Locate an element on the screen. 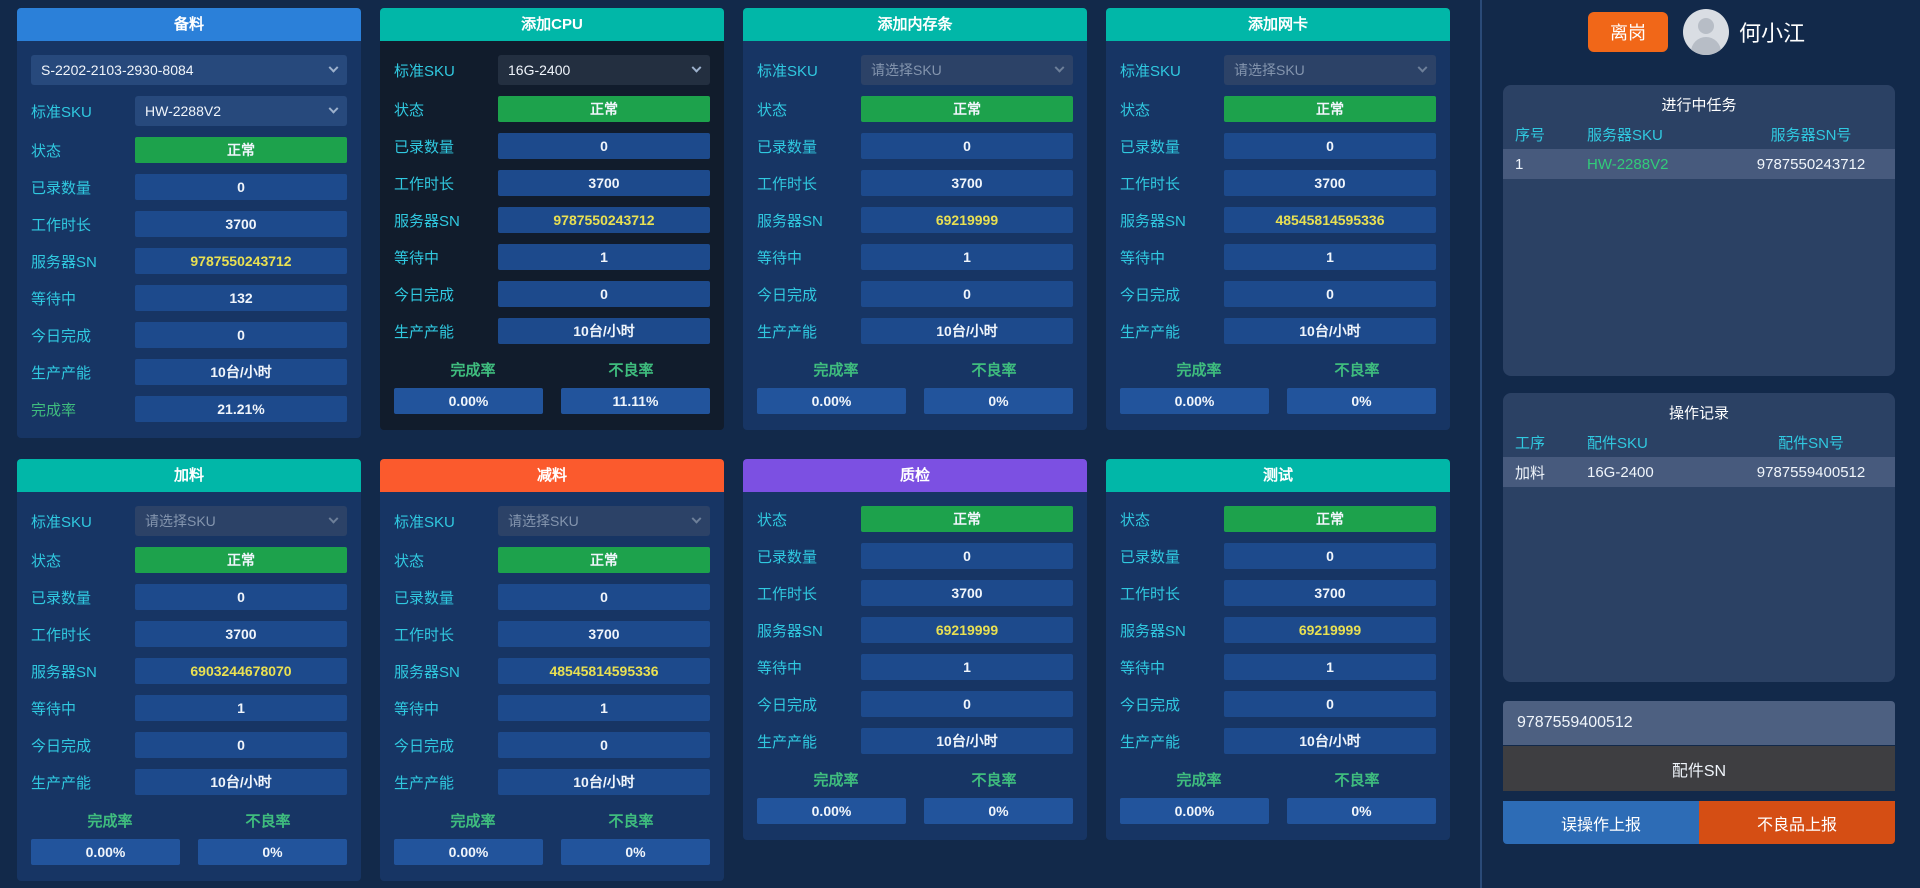 The width and height of the screenshot is (1920, 888). defective-product-report-button: 不良品上报 is located at coordinates (1797, 822).